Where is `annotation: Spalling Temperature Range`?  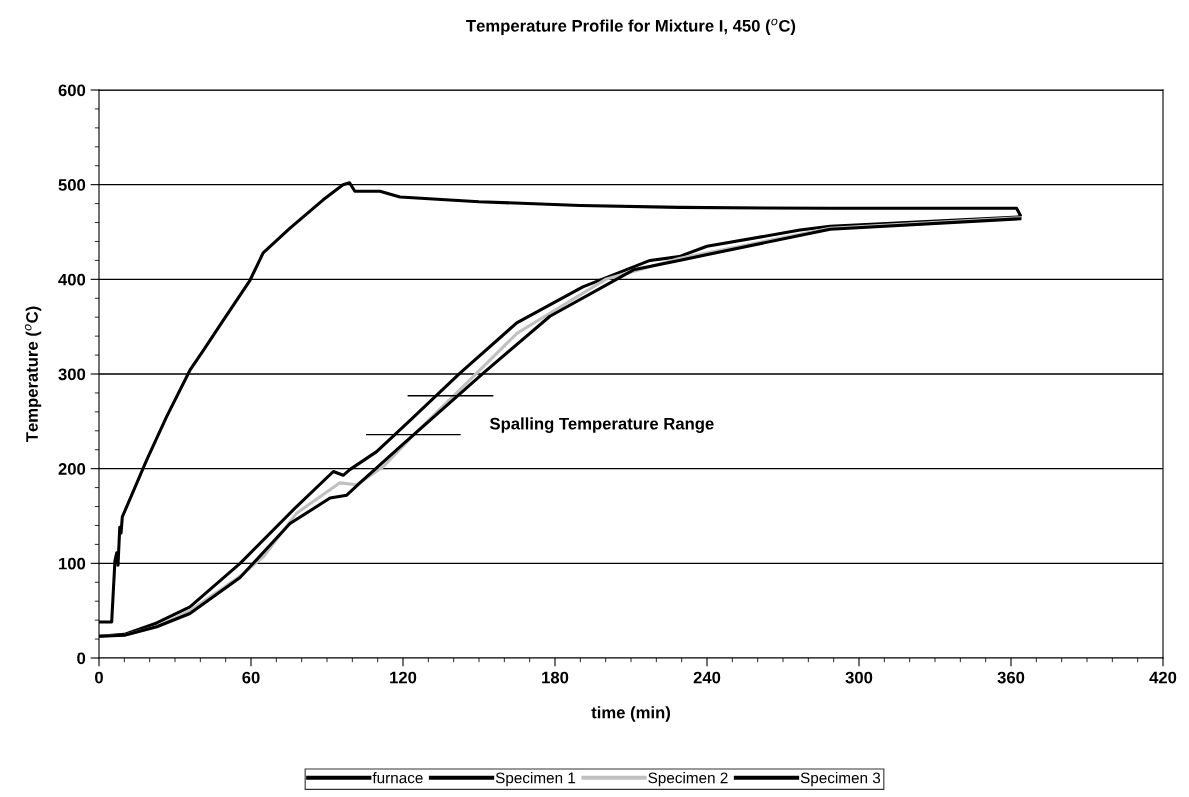
annotation: Spalling Temperature Range is located at coordinates (601, 425).